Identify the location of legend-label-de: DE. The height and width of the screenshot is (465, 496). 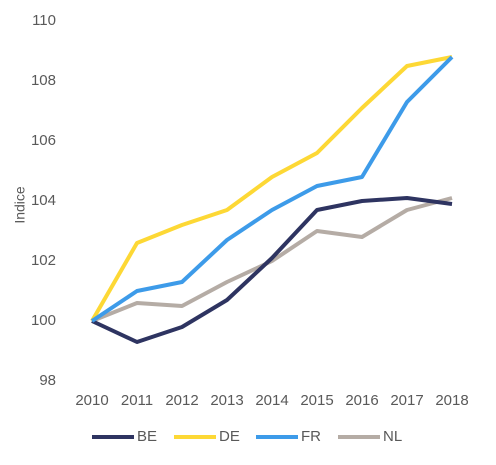
(229, 436).